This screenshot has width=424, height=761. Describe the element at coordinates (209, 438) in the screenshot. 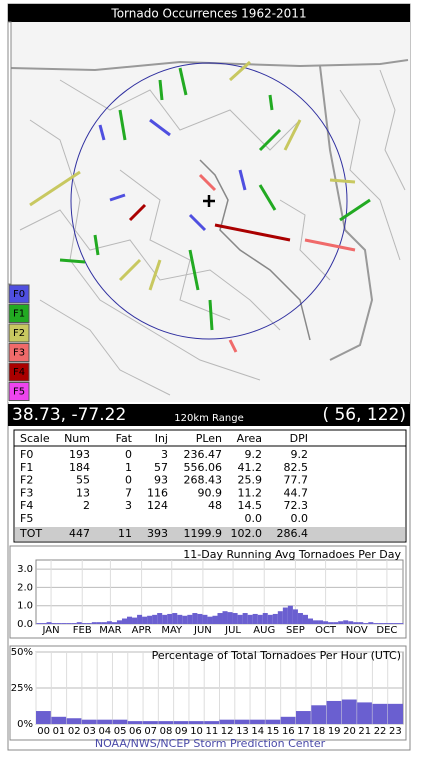

I see `table-header: PLen` at that location.